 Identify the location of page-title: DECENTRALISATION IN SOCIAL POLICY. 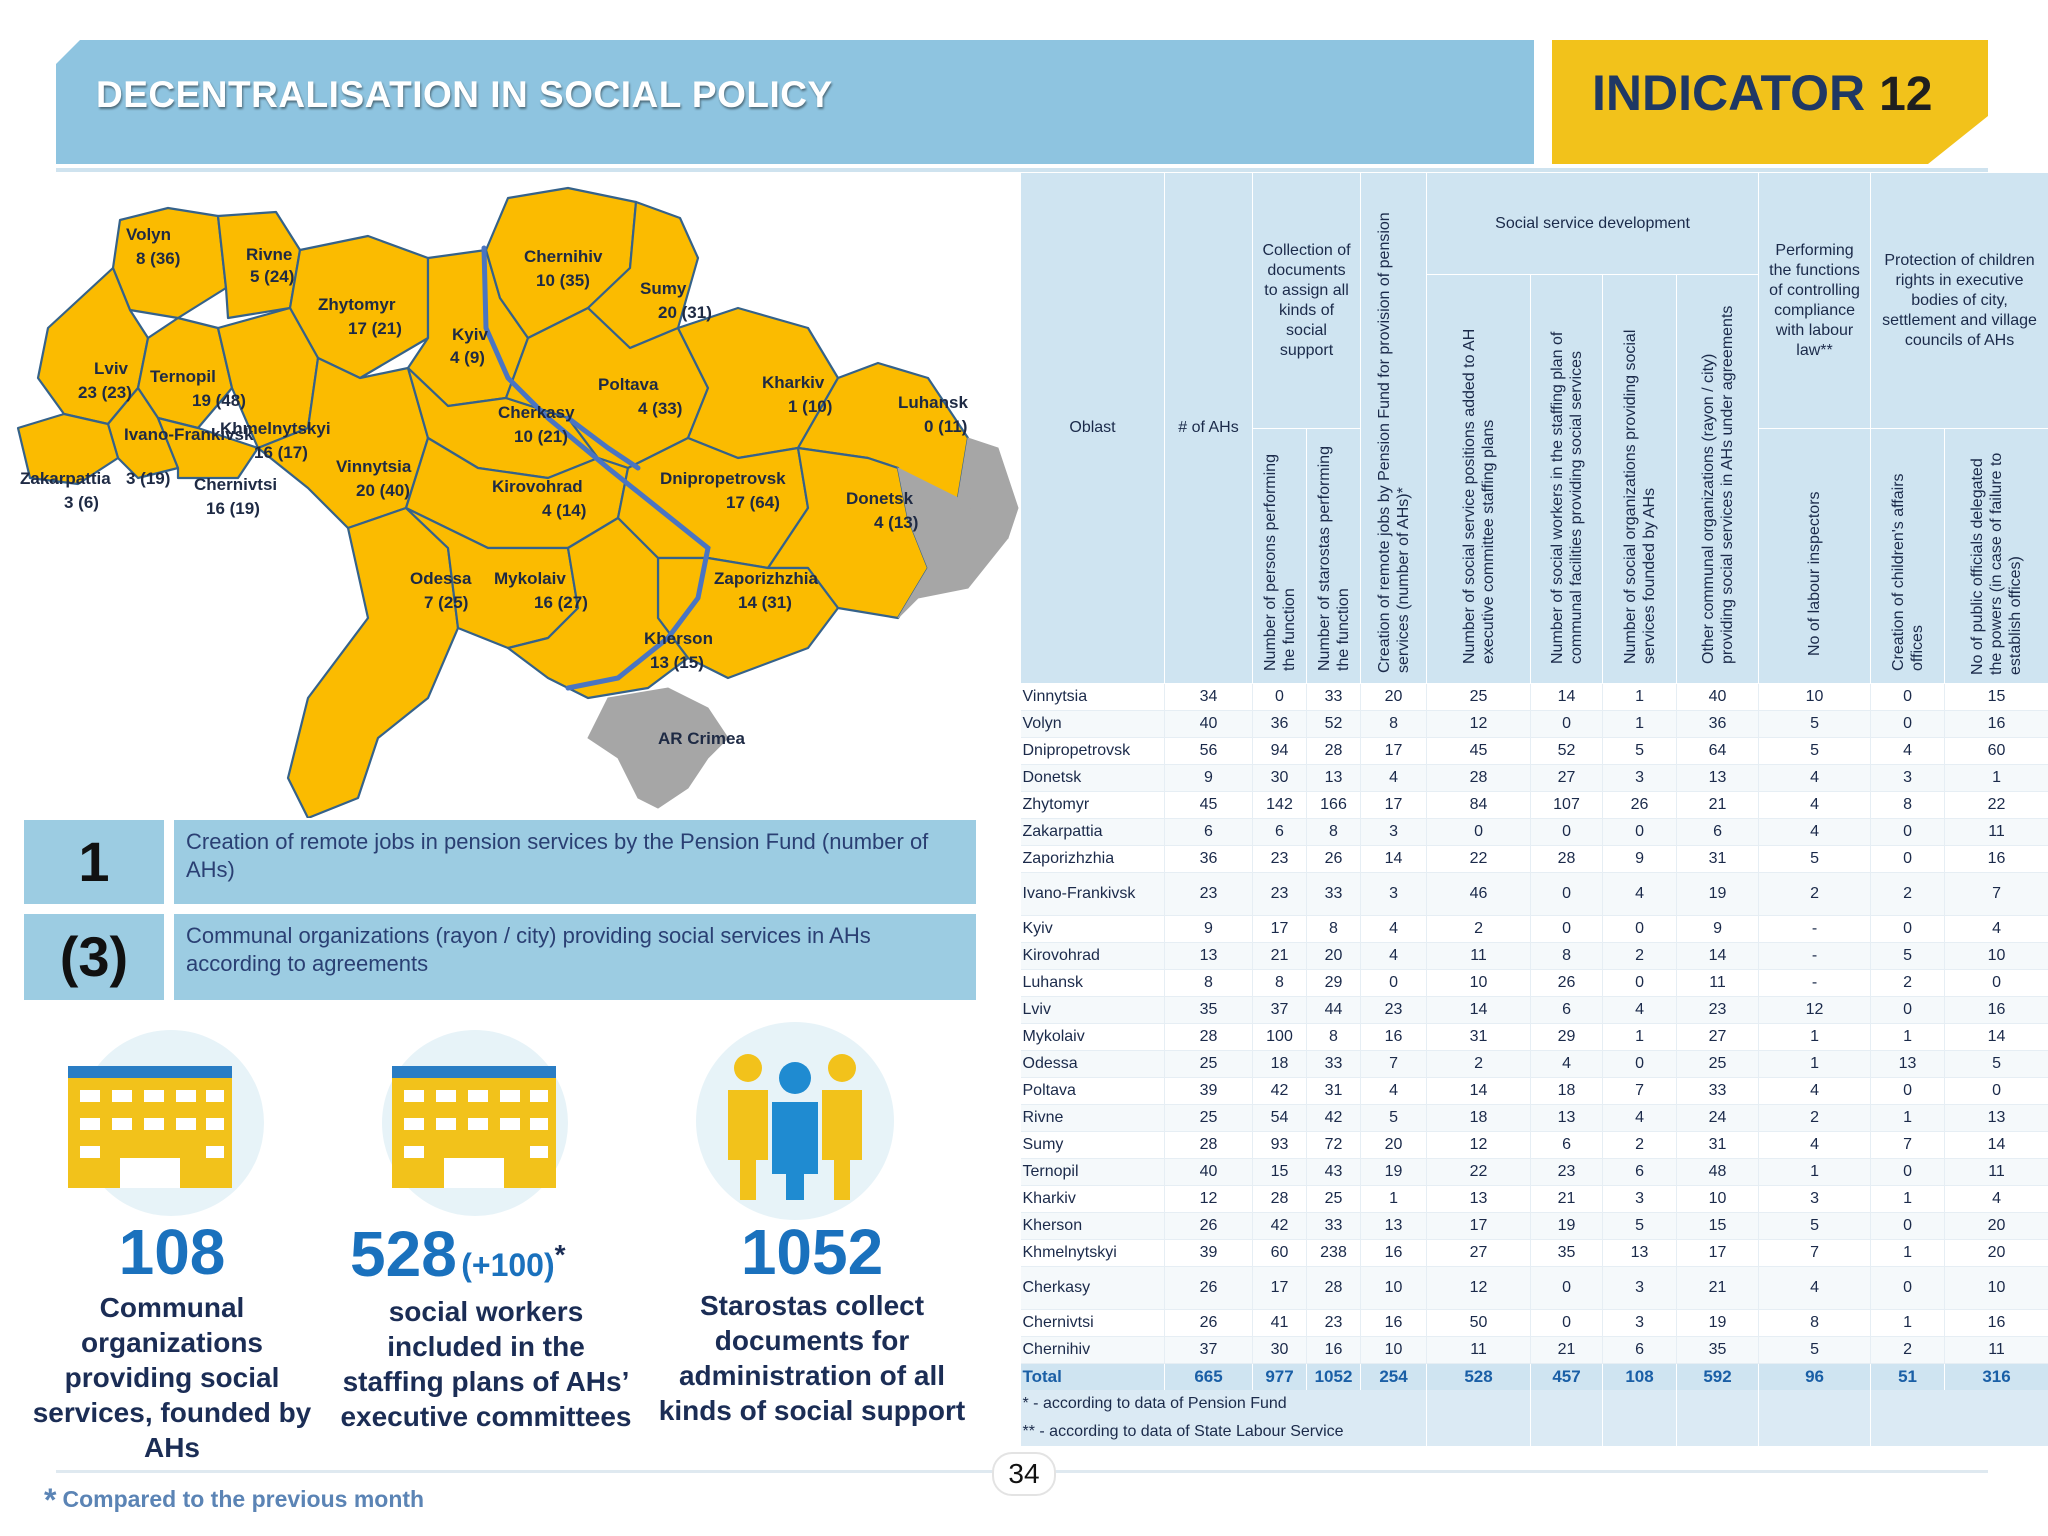
(464, 94).